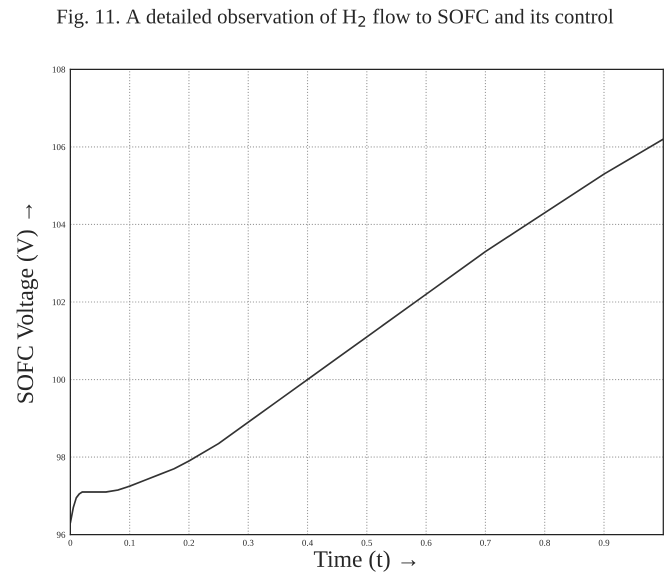  Describe the element at coordinates (59, 69) in the screenshot. I see `y-tick-label: 108` at that location.